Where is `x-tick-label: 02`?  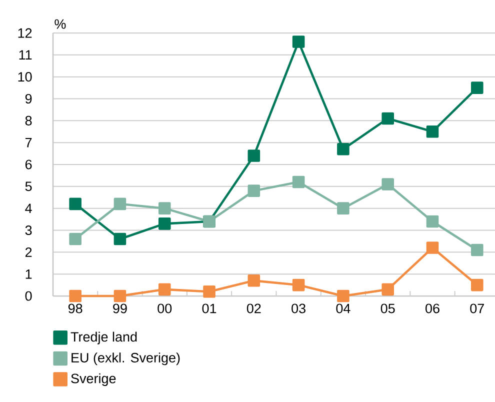 x-tick-label: 02 is located at coordinates (253, 309).